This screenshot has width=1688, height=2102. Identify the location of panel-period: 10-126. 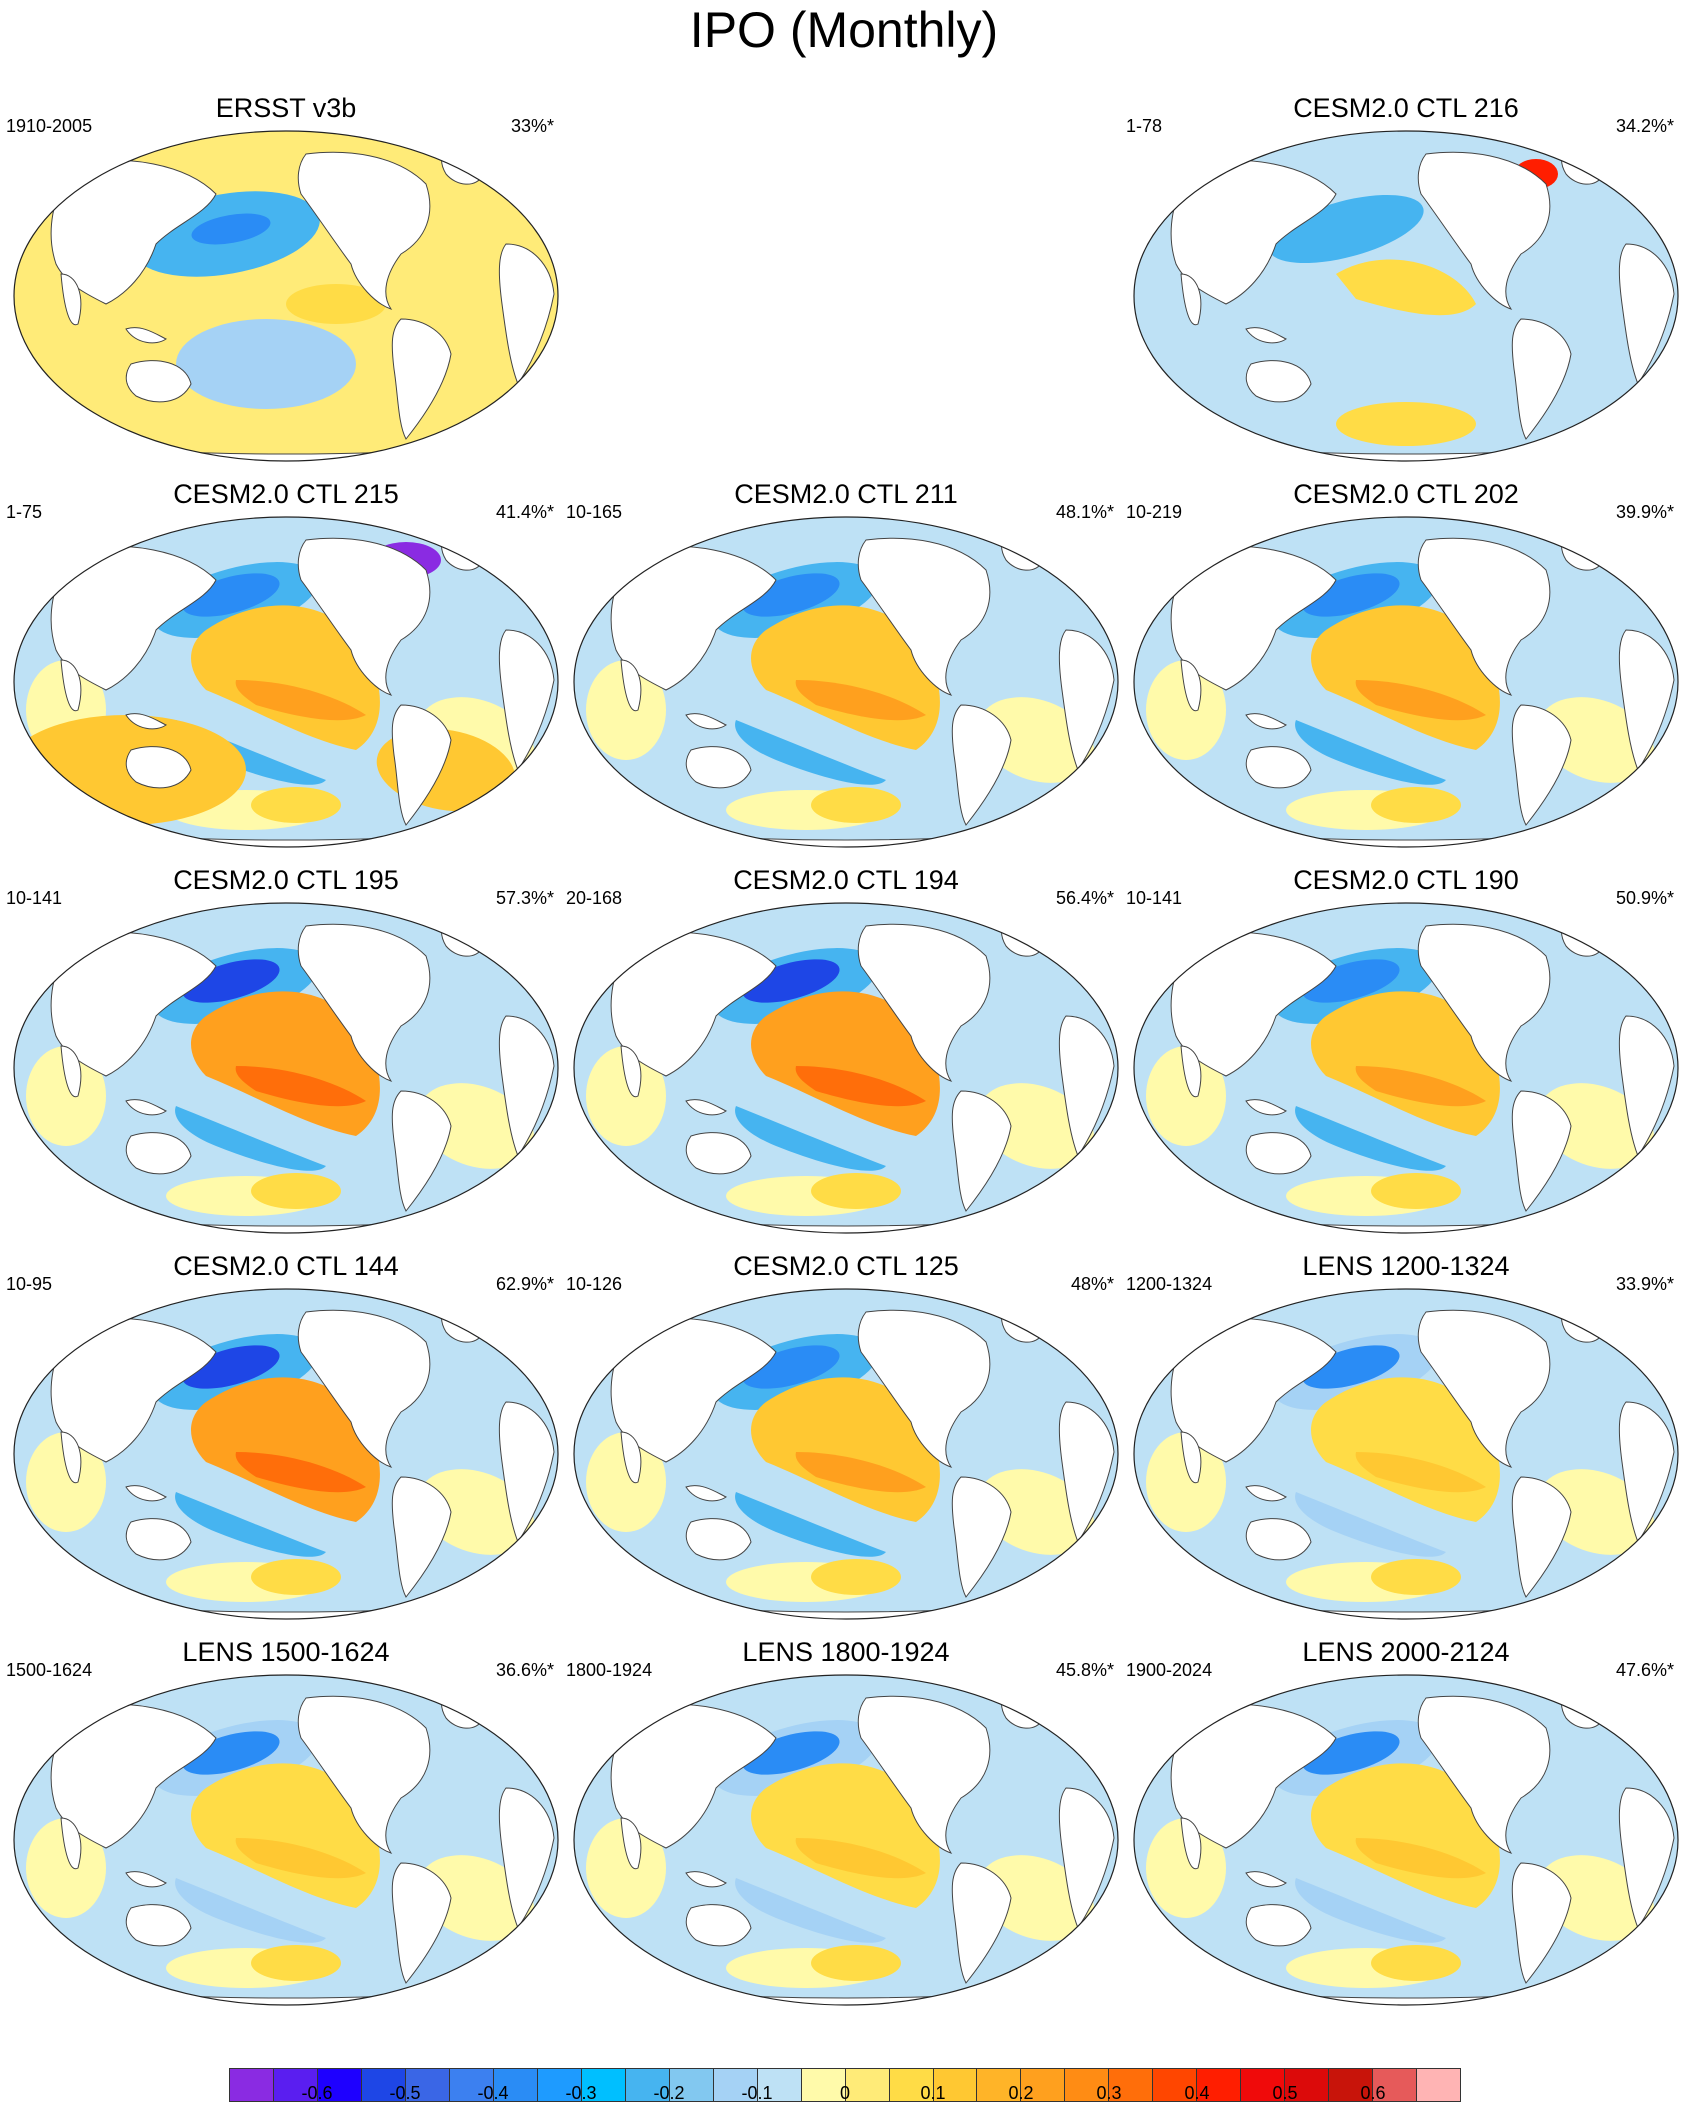
(594, 1284).